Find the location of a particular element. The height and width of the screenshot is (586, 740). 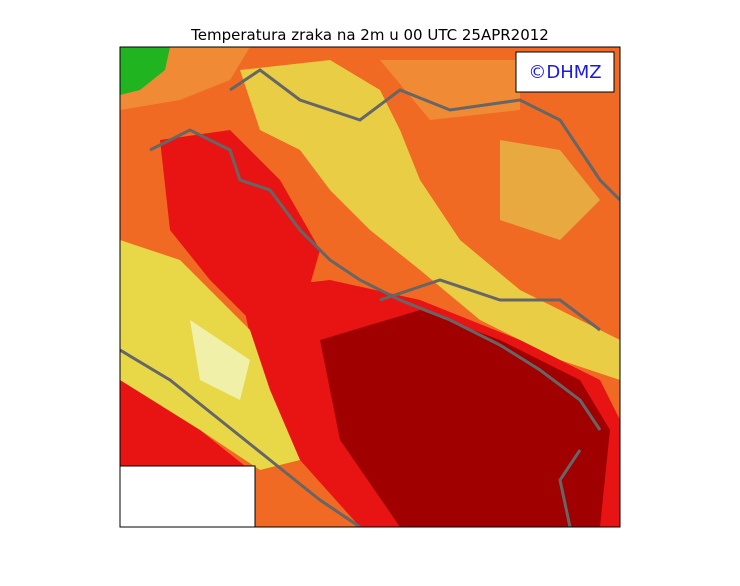

info-box is located at coordinates (187, 496).